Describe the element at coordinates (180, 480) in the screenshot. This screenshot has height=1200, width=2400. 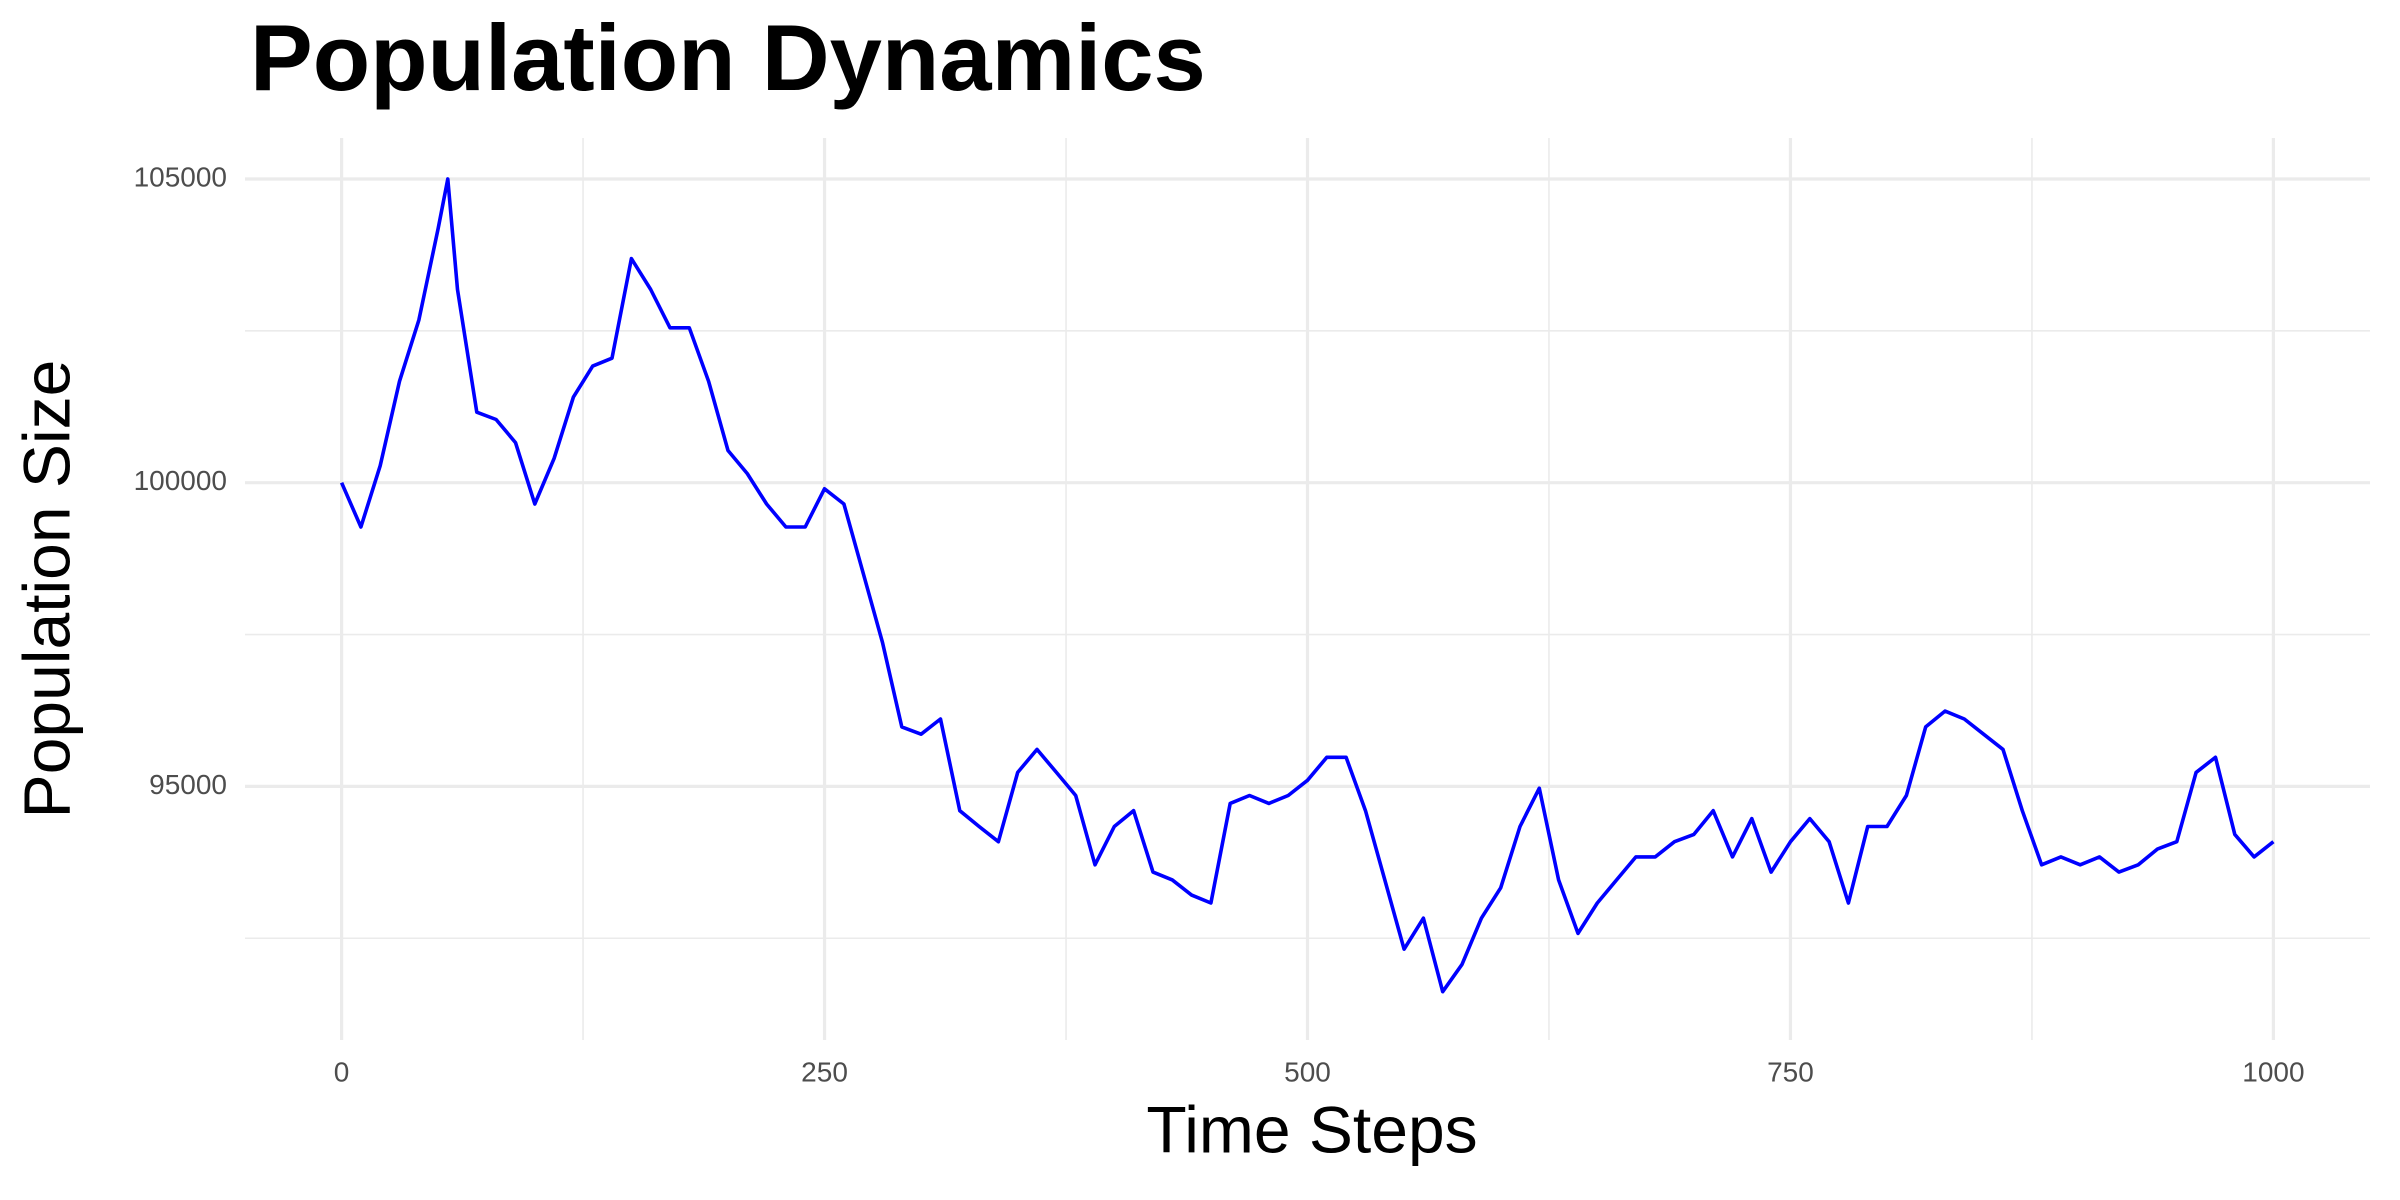
I see `y-tick-label: 100000` at that location.